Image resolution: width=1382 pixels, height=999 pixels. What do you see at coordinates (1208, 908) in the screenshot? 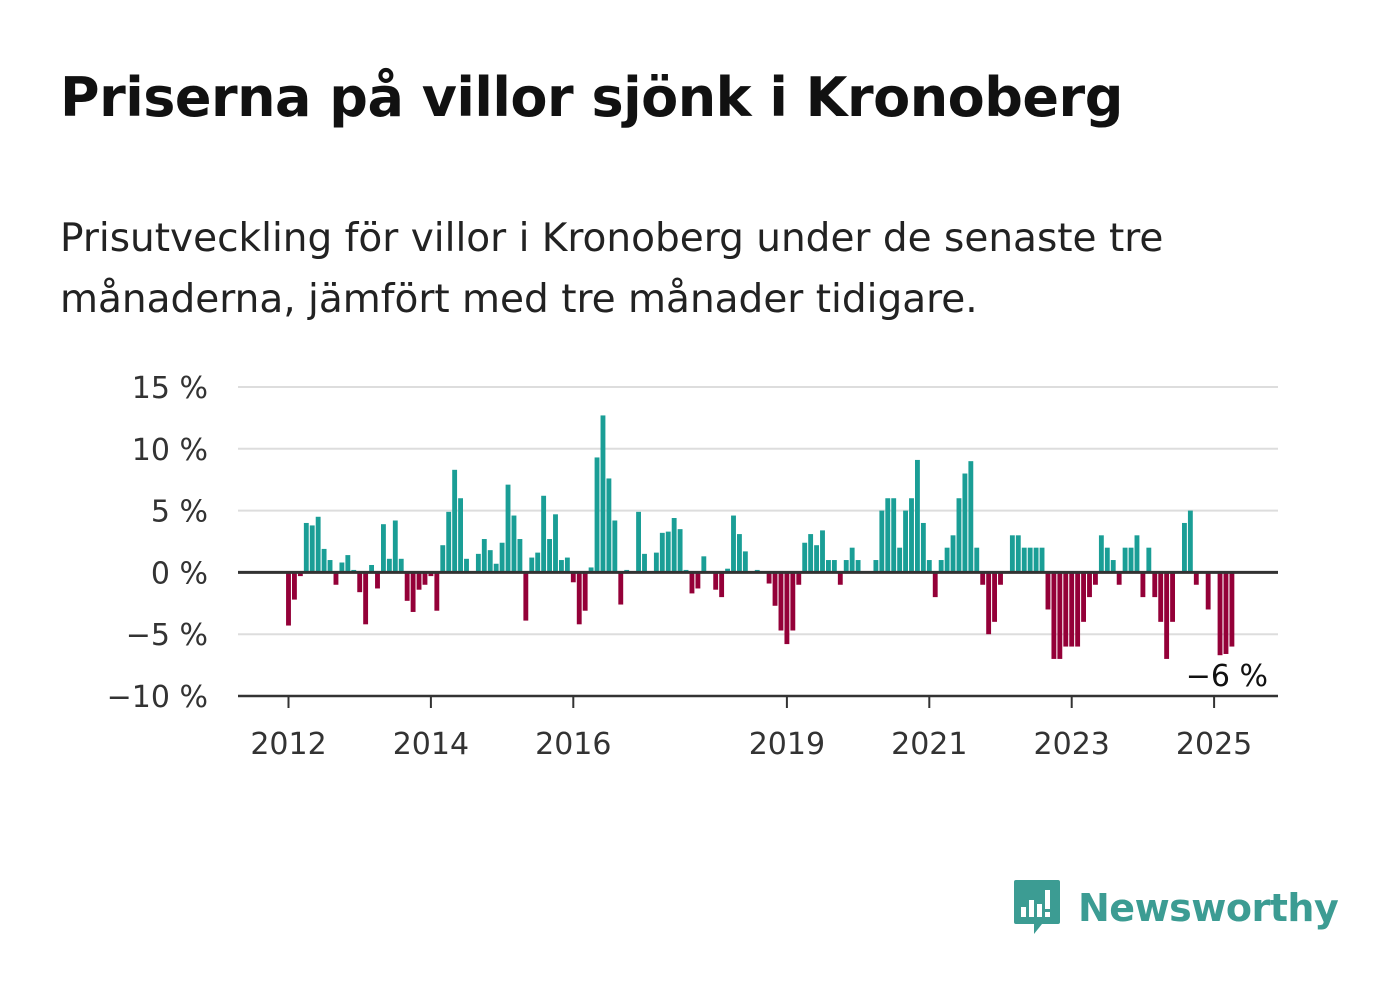
I see `brand-name: Newsworthy` at bounding box center [1208, 908].